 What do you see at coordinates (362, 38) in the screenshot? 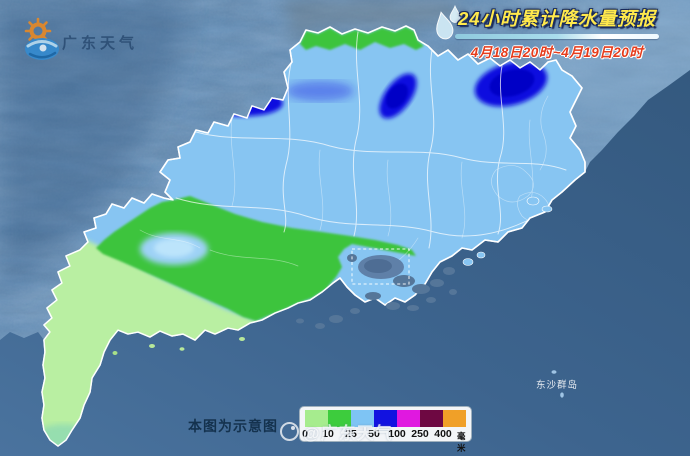
I see `rain-region-north-strip` at bounding box center [362, 38].